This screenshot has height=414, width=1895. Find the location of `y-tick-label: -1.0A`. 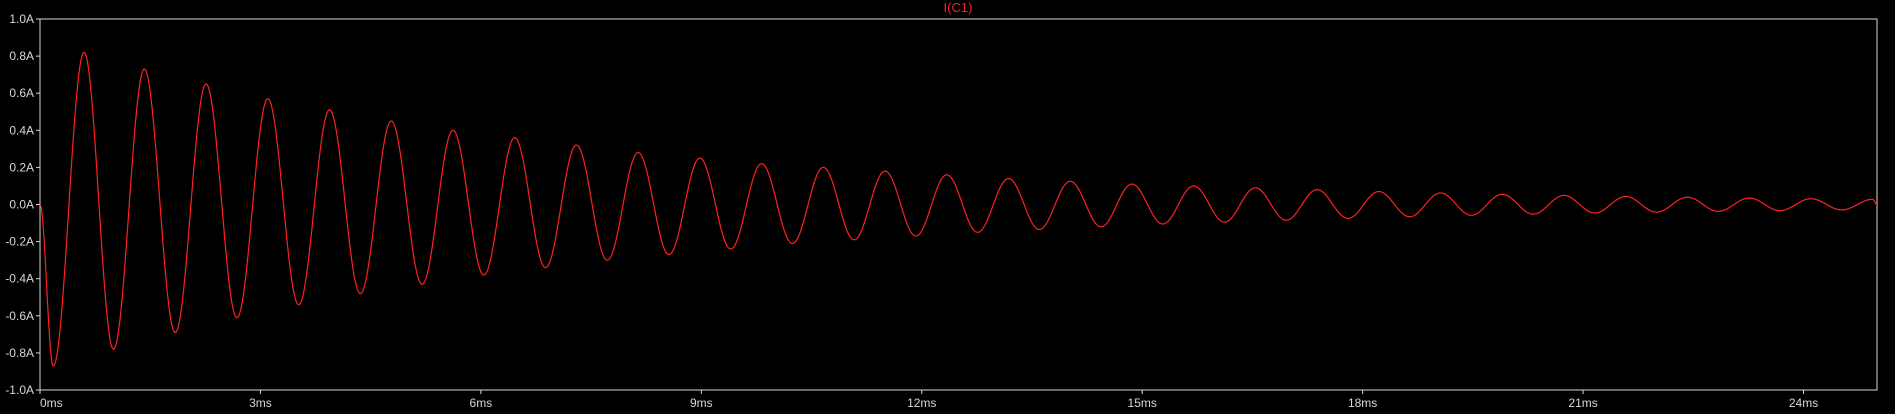

y-tick-label: -1.0A is located at coordinates (19, 390).